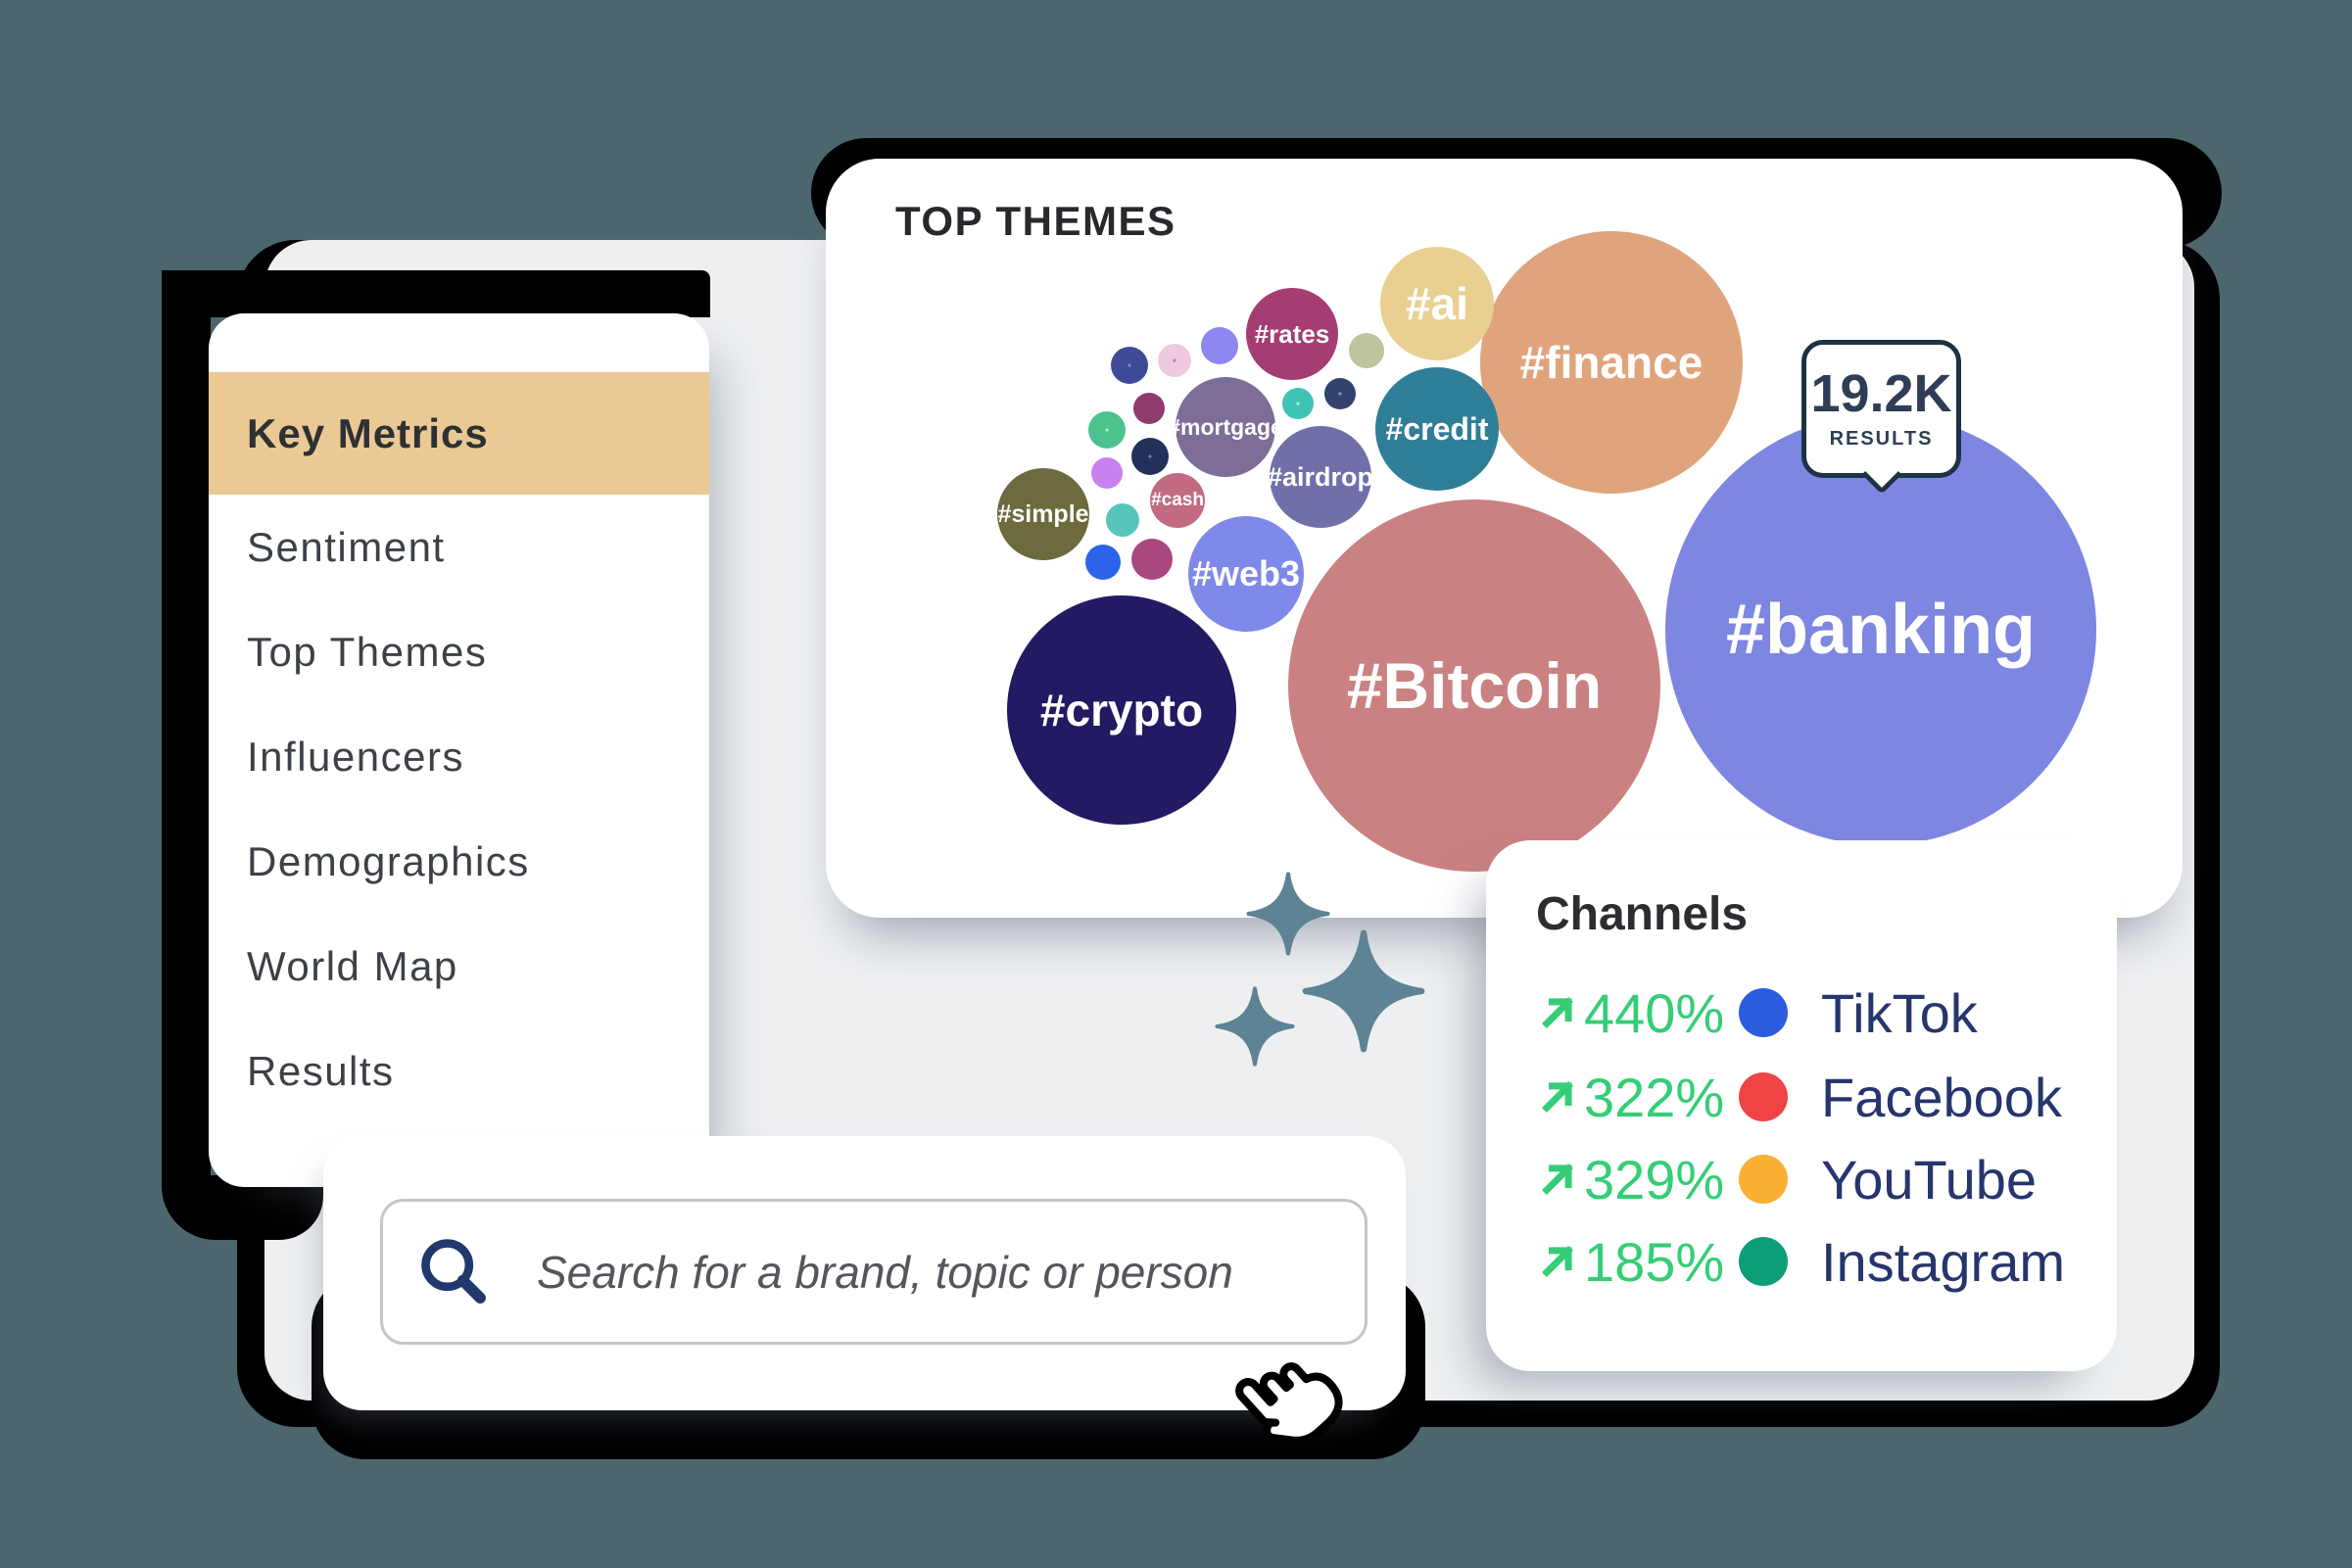 The image size is (2352, 1568). What do you see at coordinates (874, 1272) in the screenshot?
I see `search-input` at bounding box center [874, 1272].